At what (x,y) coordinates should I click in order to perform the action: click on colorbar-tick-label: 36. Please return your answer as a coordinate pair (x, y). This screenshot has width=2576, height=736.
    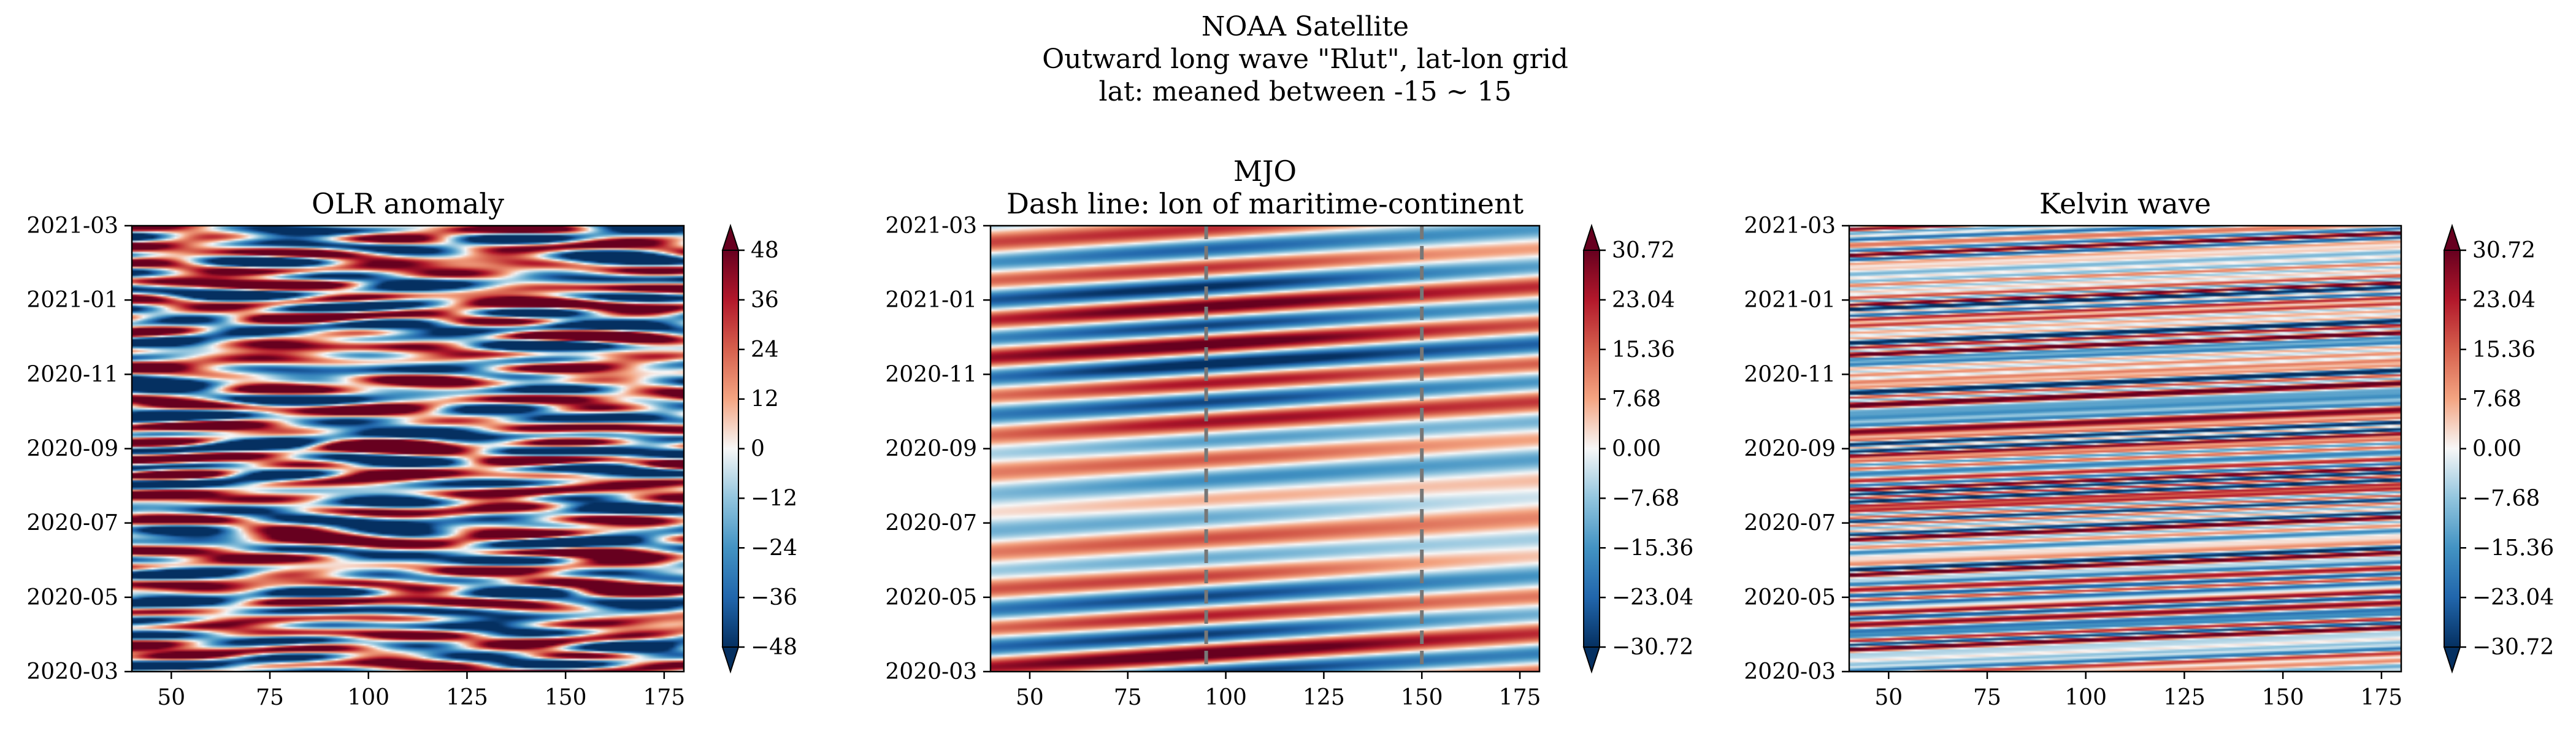
    Looking at the image, I should click on (765, 300).